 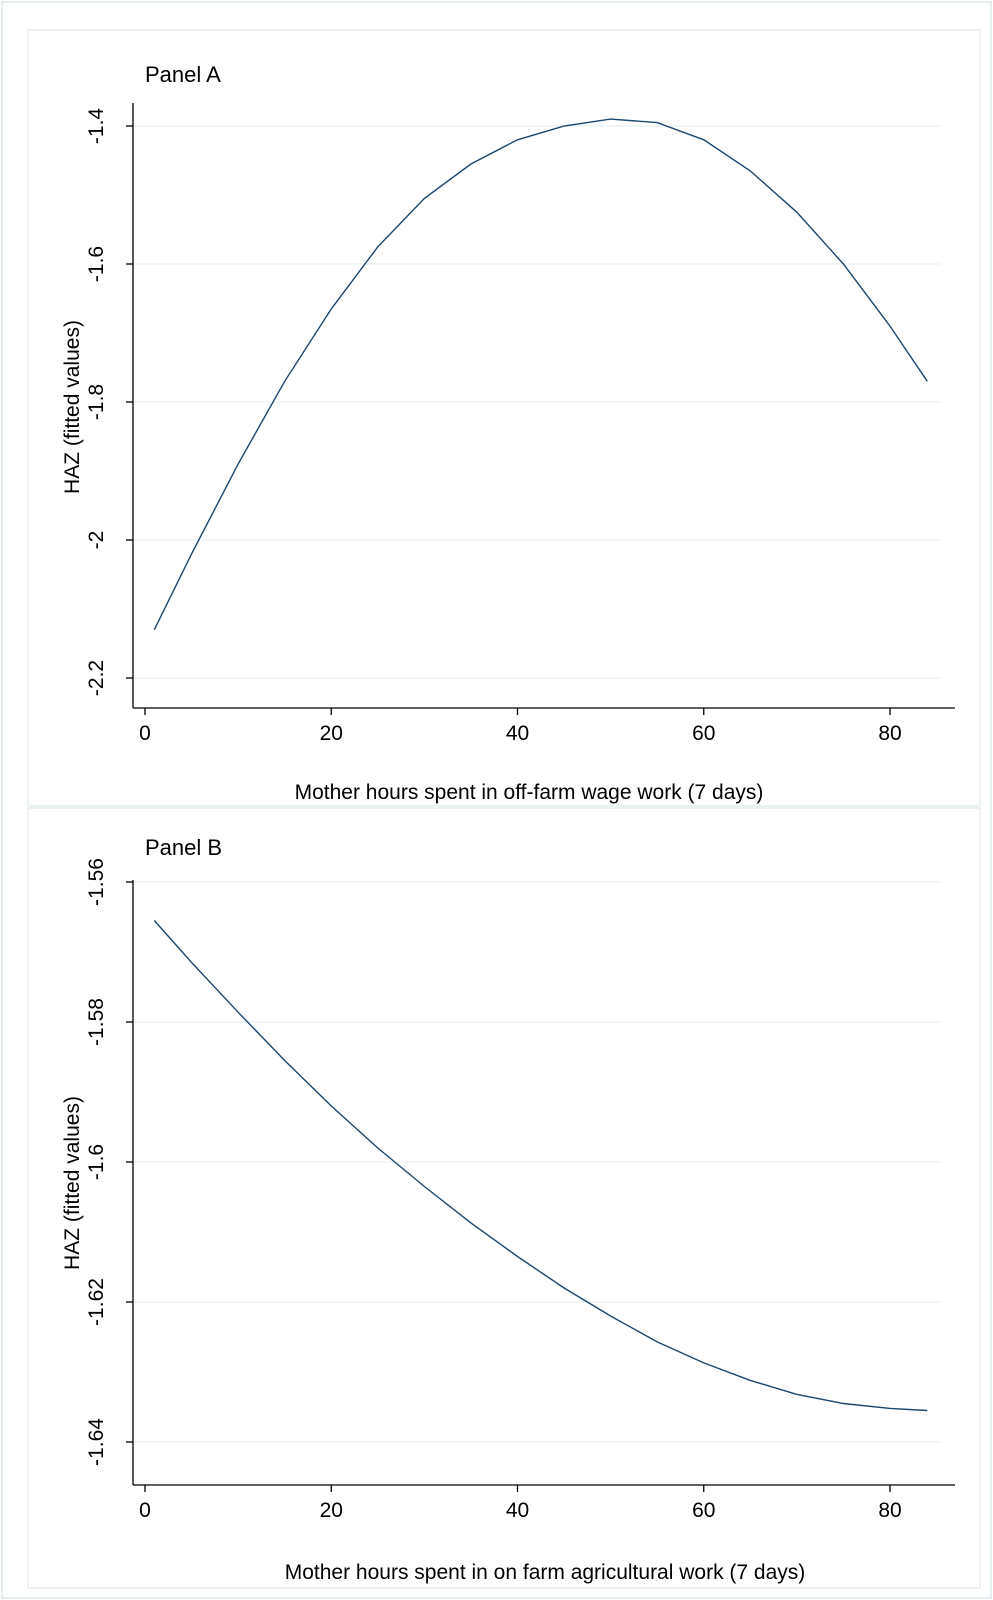 What do you see at coordinates (183, 847) in the screenshot?
I see `panel-b-title: Panel B` at bounding box center [183, 847].